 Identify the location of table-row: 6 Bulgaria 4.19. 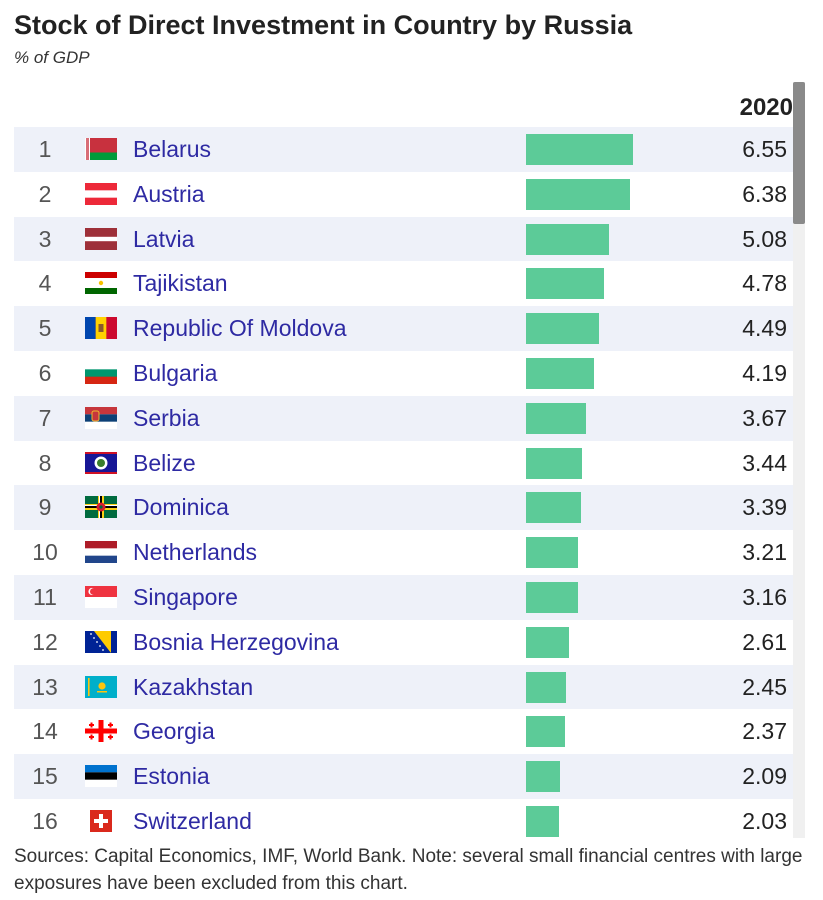
(403, 373).